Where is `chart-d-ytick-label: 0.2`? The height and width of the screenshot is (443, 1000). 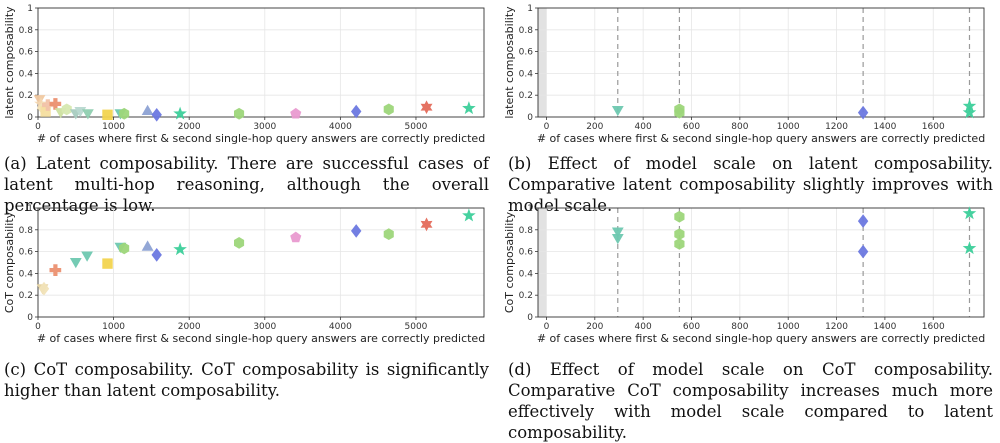 chart-d-ytick-label: 0.2 is located at coordinates (526, 296).